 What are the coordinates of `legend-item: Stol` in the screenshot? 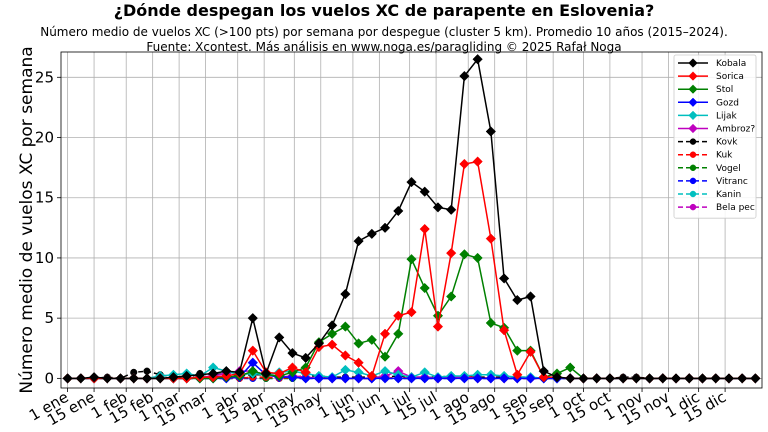 It's located at (705, 89).